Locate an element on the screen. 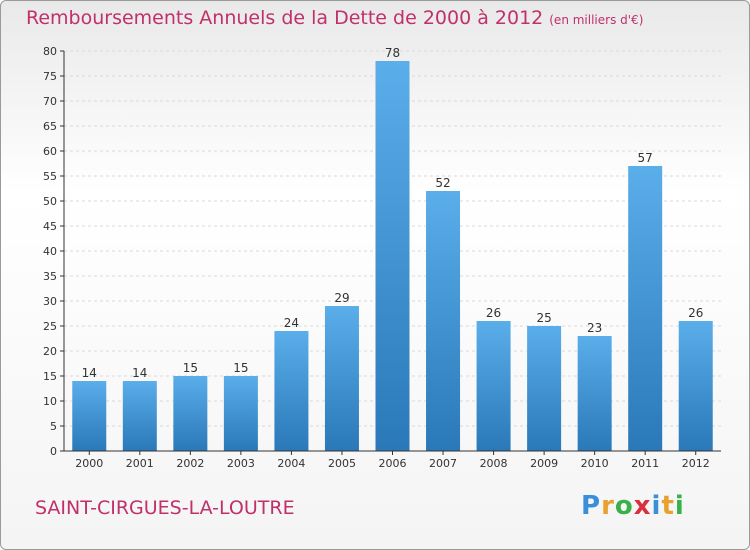 The image size is (750, 550). y-tick-label: 30 is located at coordinates (50, 301).